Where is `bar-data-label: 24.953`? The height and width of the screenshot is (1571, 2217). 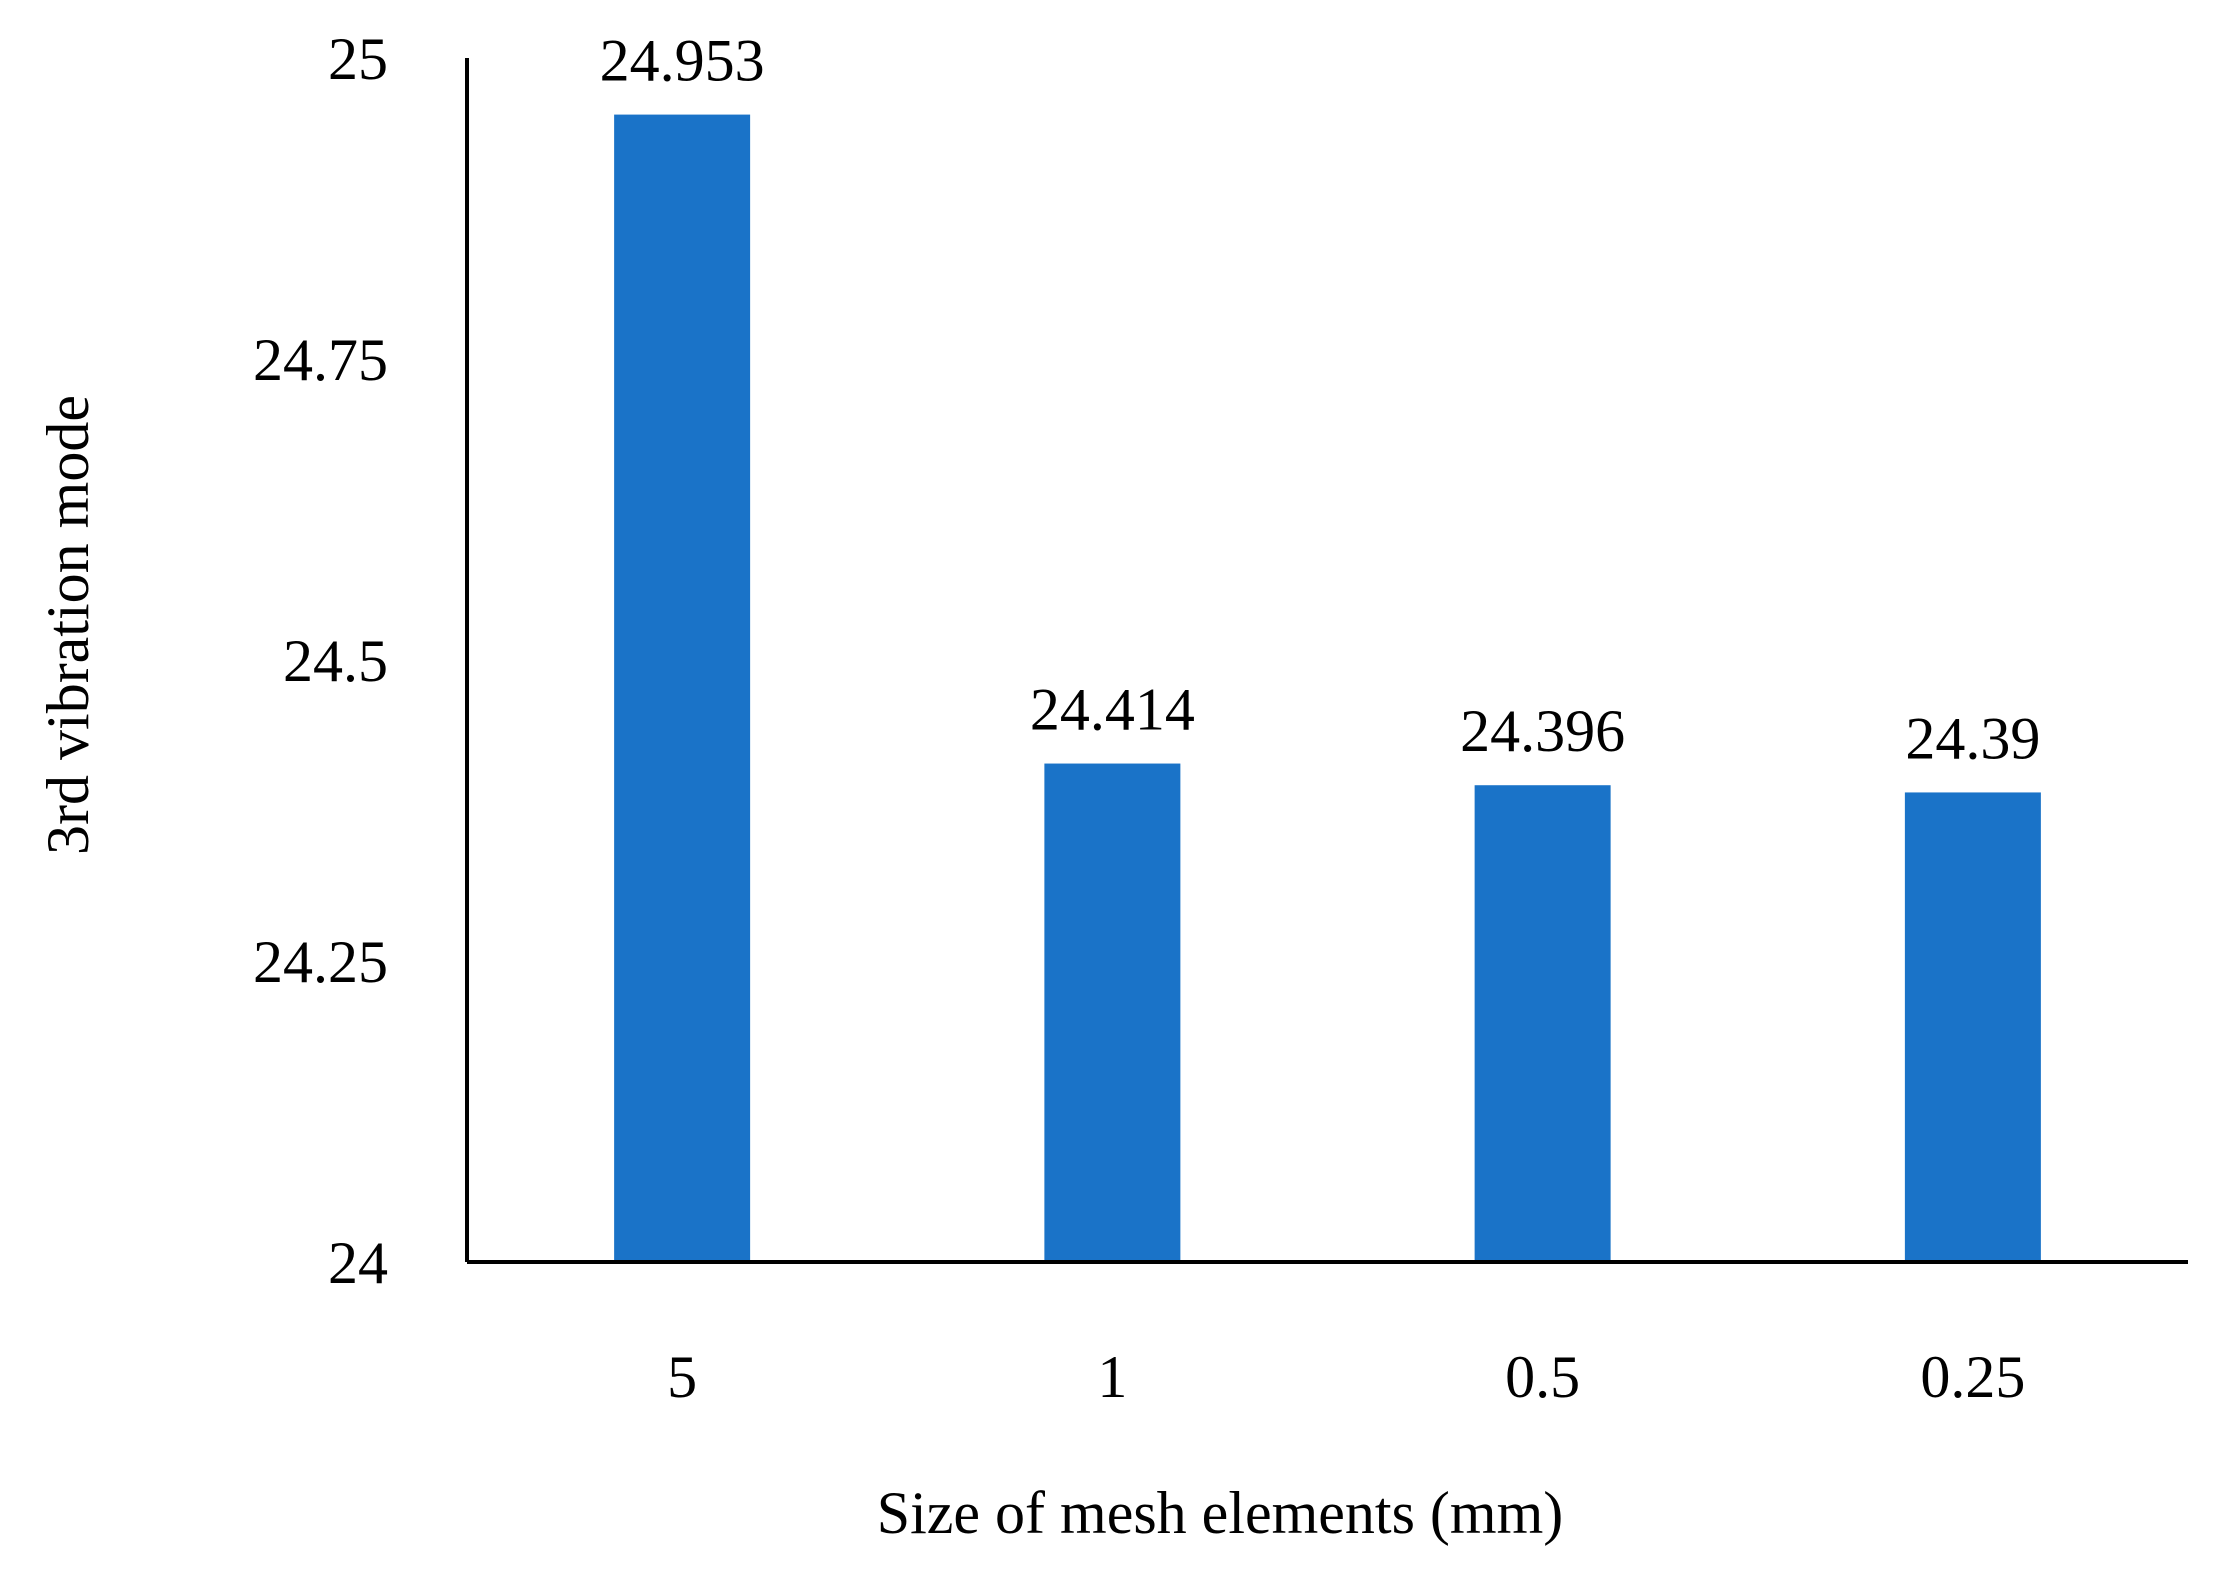
bar-data-label: 24.953 is located at coordinates (682, 61).